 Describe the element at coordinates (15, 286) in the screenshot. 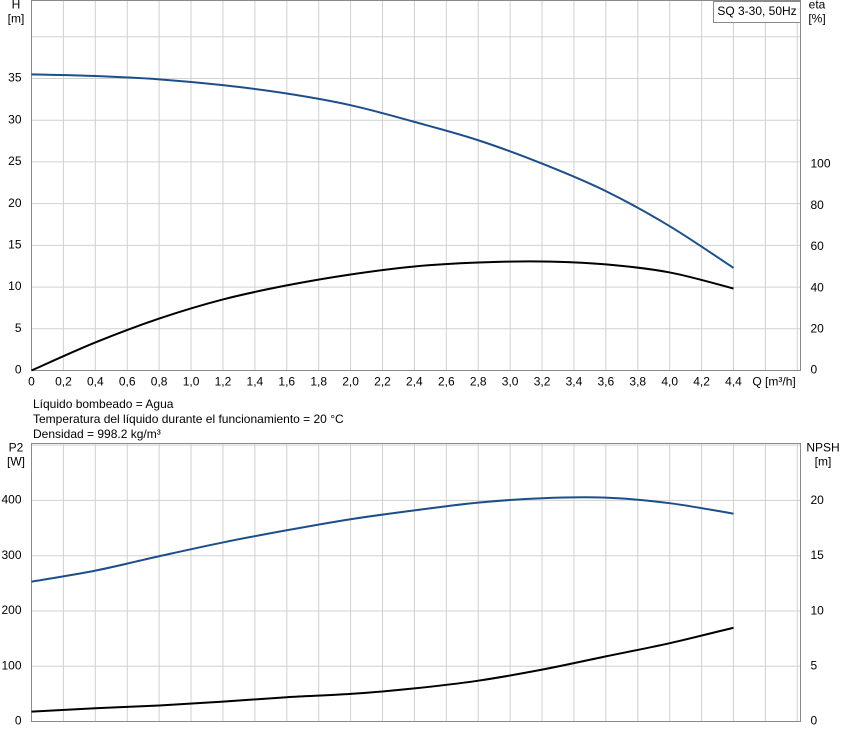

I see `y-tick-label: 10` at that location.